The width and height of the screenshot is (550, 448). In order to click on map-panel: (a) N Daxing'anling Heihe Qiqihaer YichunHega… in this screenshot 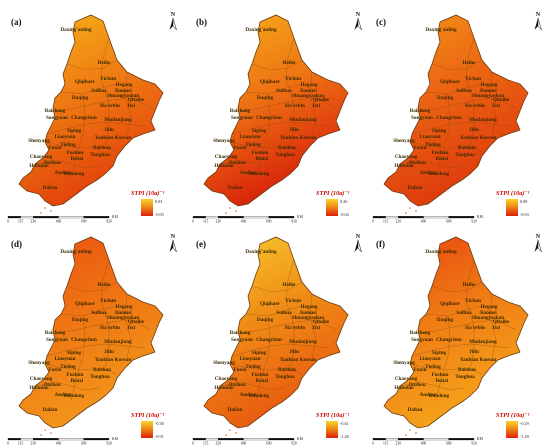, I will do `click(92, 118)`.